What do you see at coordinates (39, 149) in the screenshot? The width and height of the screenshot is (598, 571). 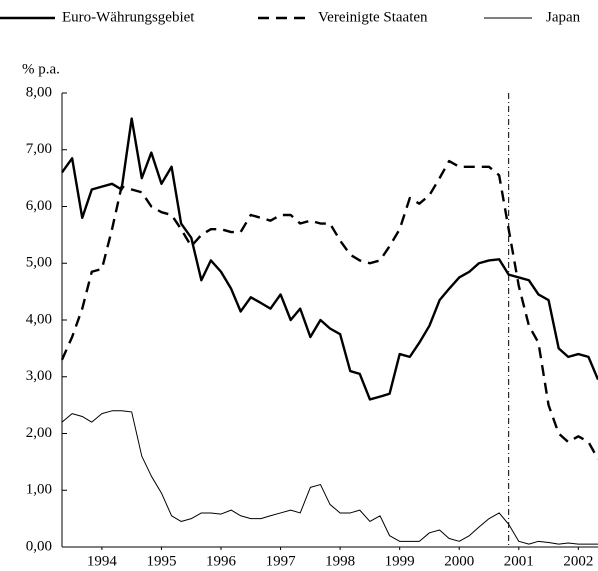 I see `y-tick-label: 7,00` at bounding box center [39, 149].